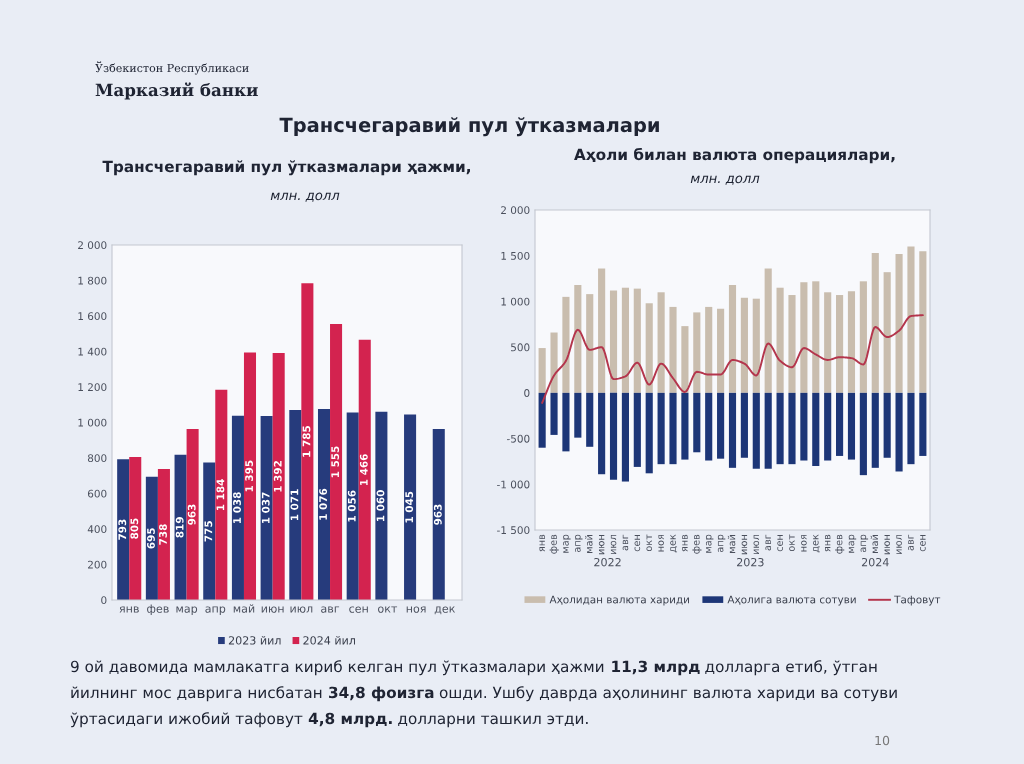 Image resolution: width=1024 pixels, height=764 pixels. I want to click on data-label: 1 076, so click(323, 504).